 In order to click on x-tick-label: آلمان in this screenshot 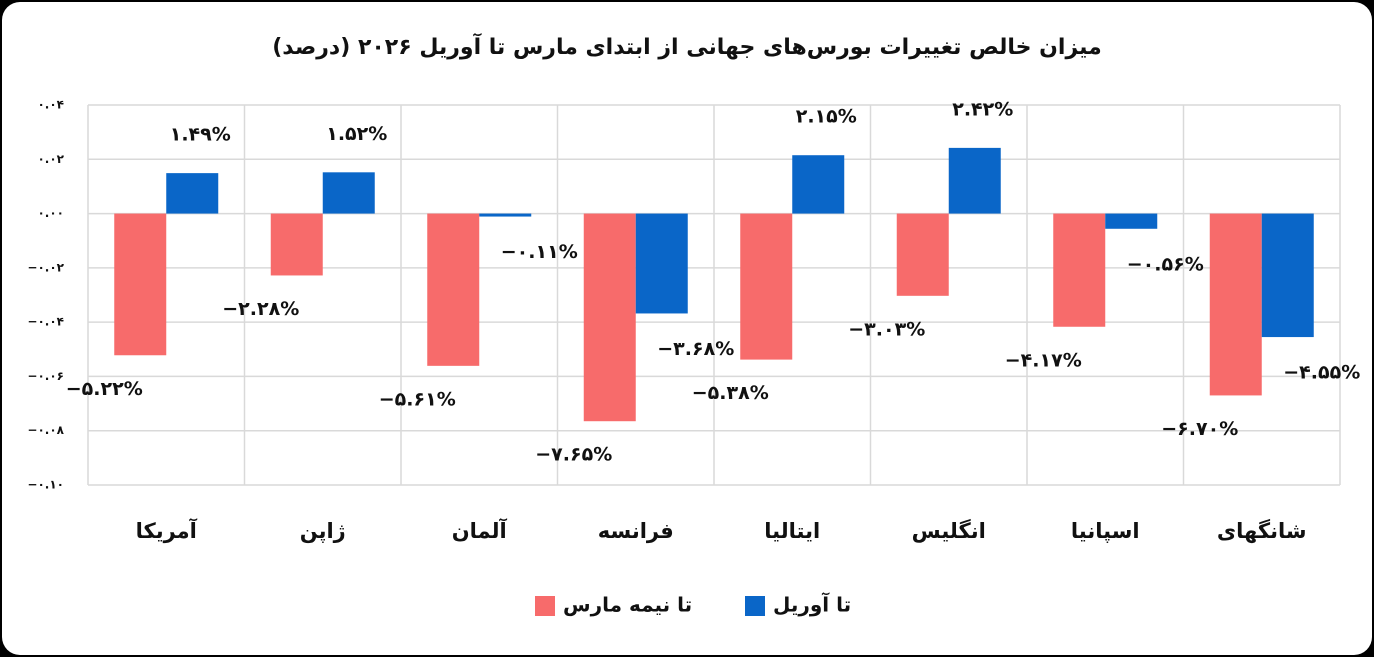, I will do `click(480, 530)`.